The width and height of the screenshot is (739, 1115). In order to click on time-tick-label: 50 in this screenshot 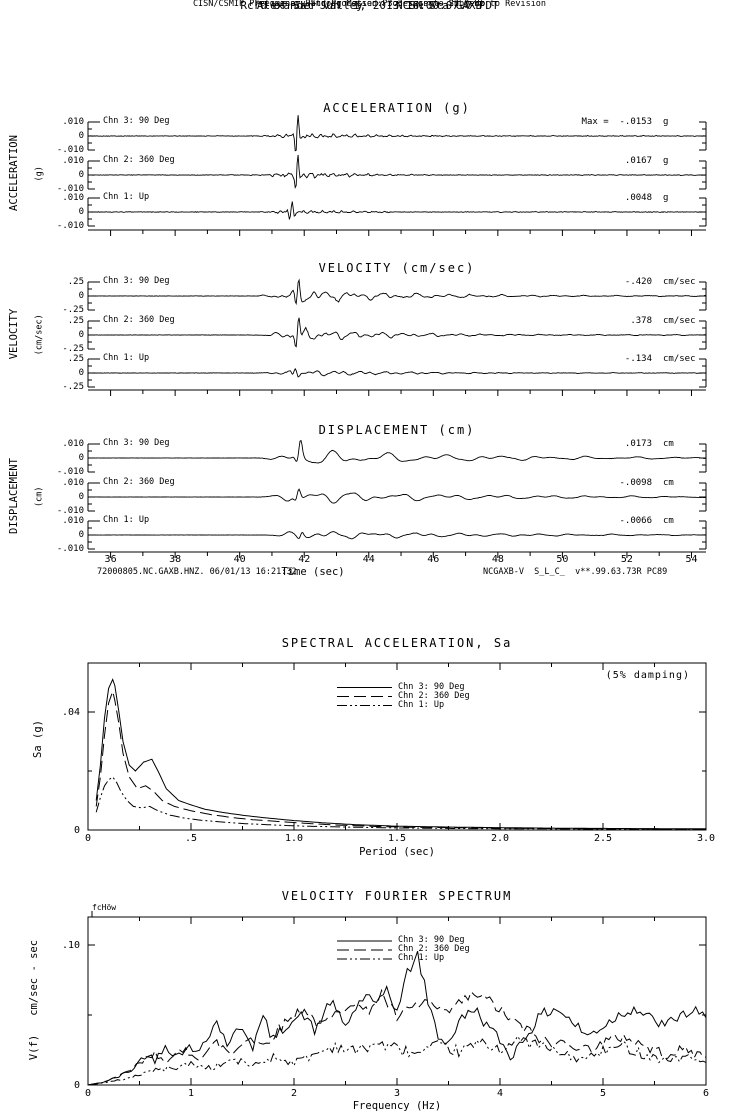, I will do `click(562, 559)`.